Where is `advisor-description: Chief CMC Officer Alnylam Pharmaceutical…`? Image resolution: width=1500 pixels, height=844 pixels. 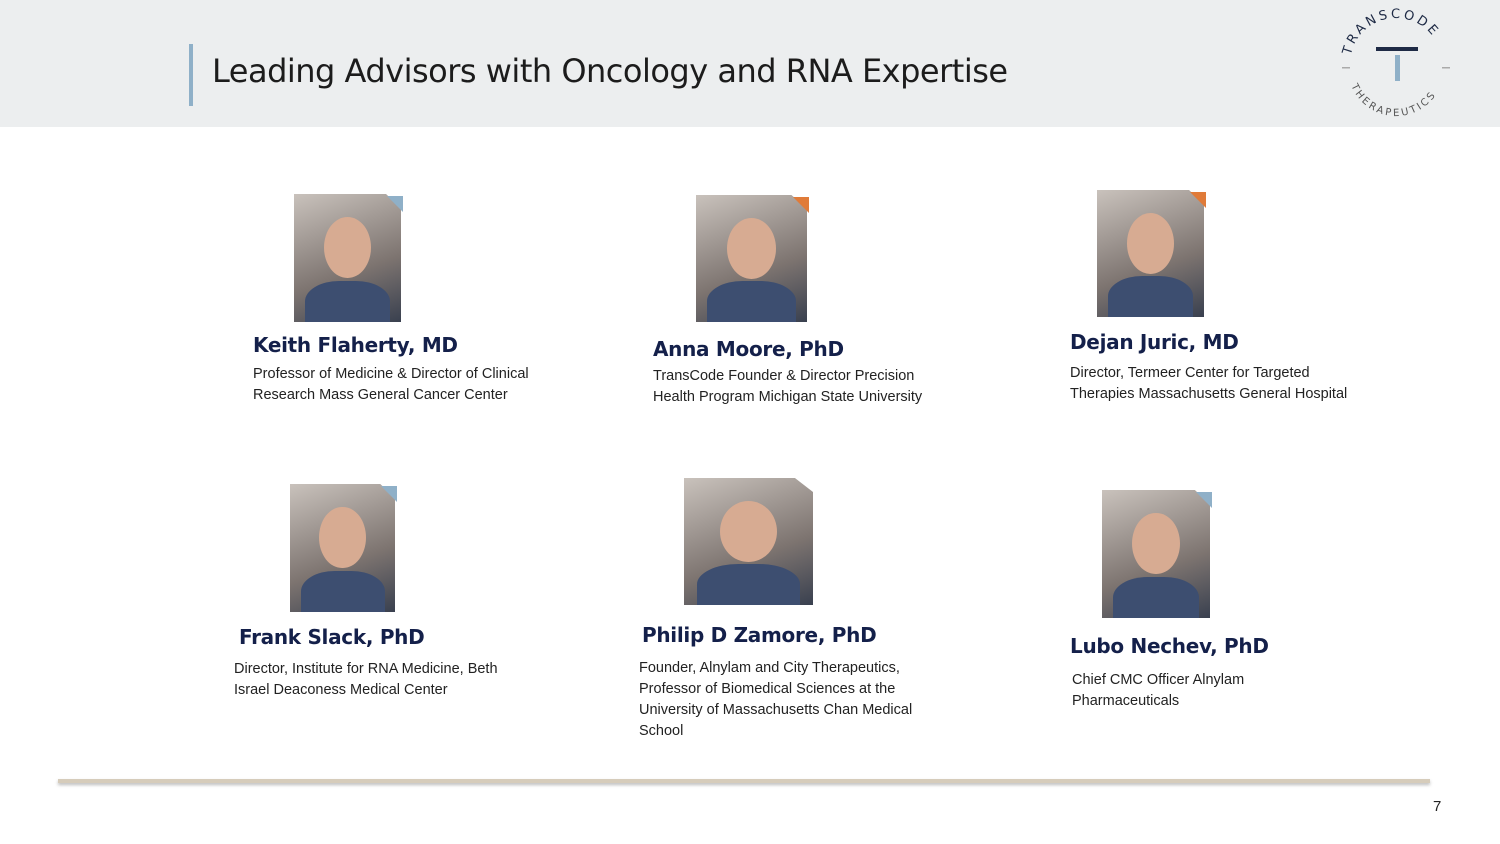
advisor-description: Chief CMC Officer Alnylam Pharmaceutical… is located at coordinates (1158, 690).